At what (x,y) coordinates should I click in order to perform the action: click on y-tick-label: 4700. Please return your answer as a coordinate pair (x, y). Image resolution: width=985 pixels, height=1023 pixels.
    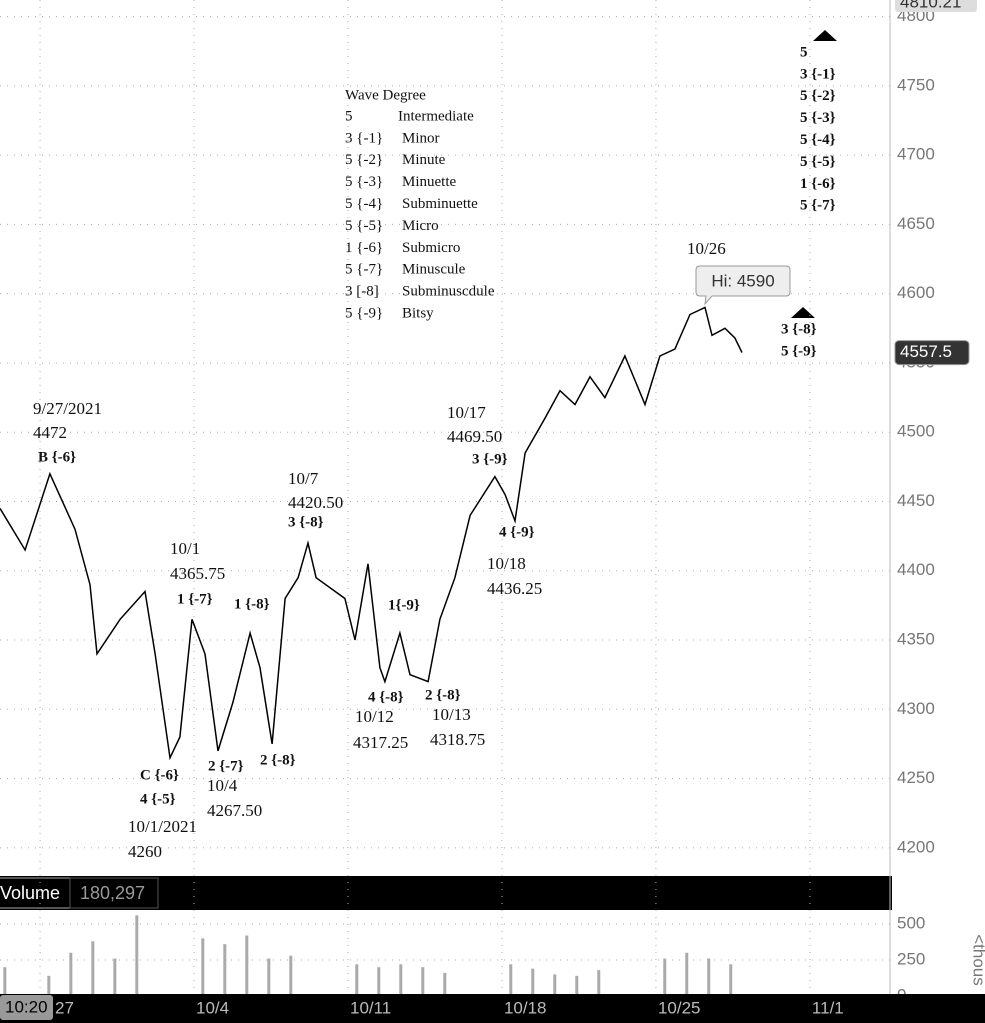
    Looking at the image, I should click on (916, 154).